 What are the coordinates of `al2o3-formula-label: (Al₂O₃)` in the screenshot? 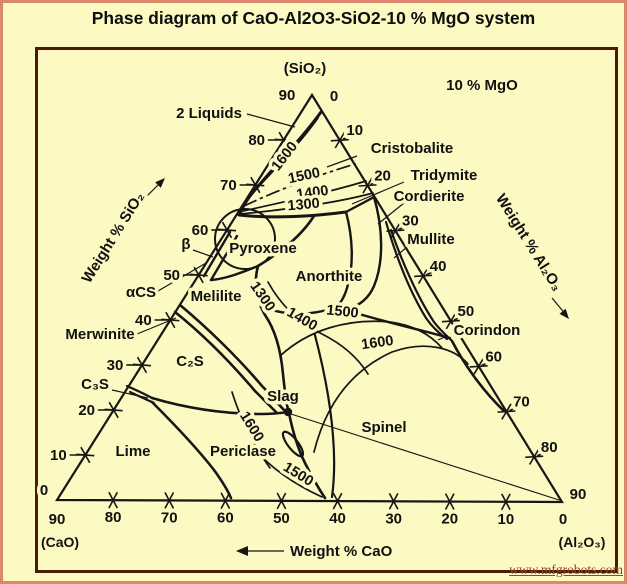 It's located at (582, 542).